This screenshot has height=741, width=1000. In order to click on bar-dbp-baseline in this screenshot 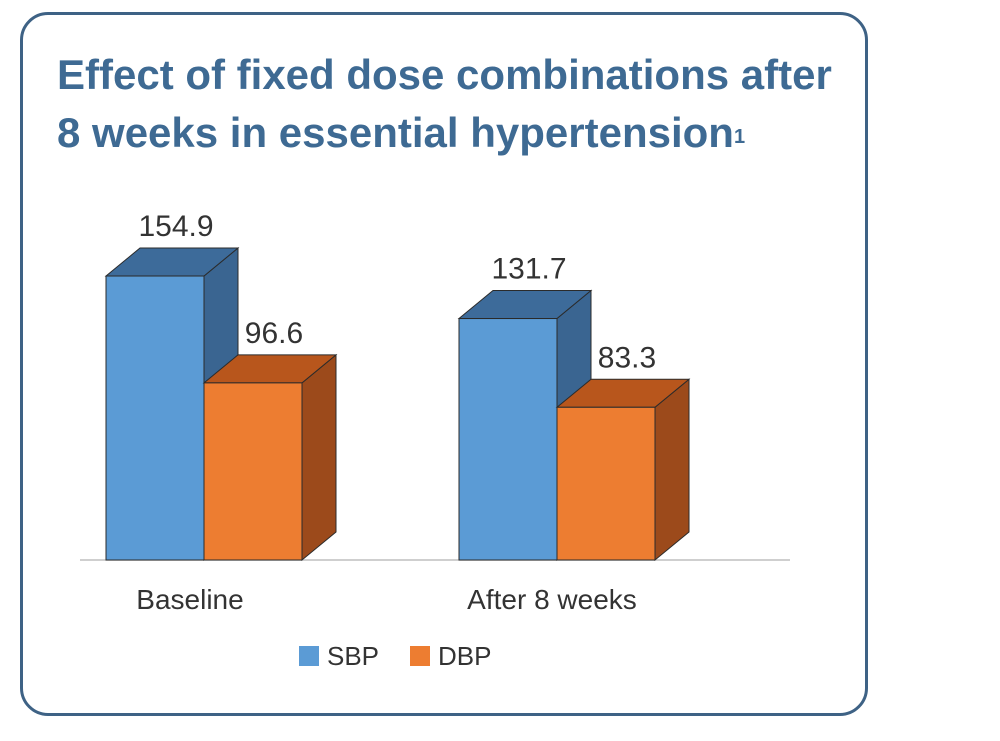, I will do `click(253, 471)`.